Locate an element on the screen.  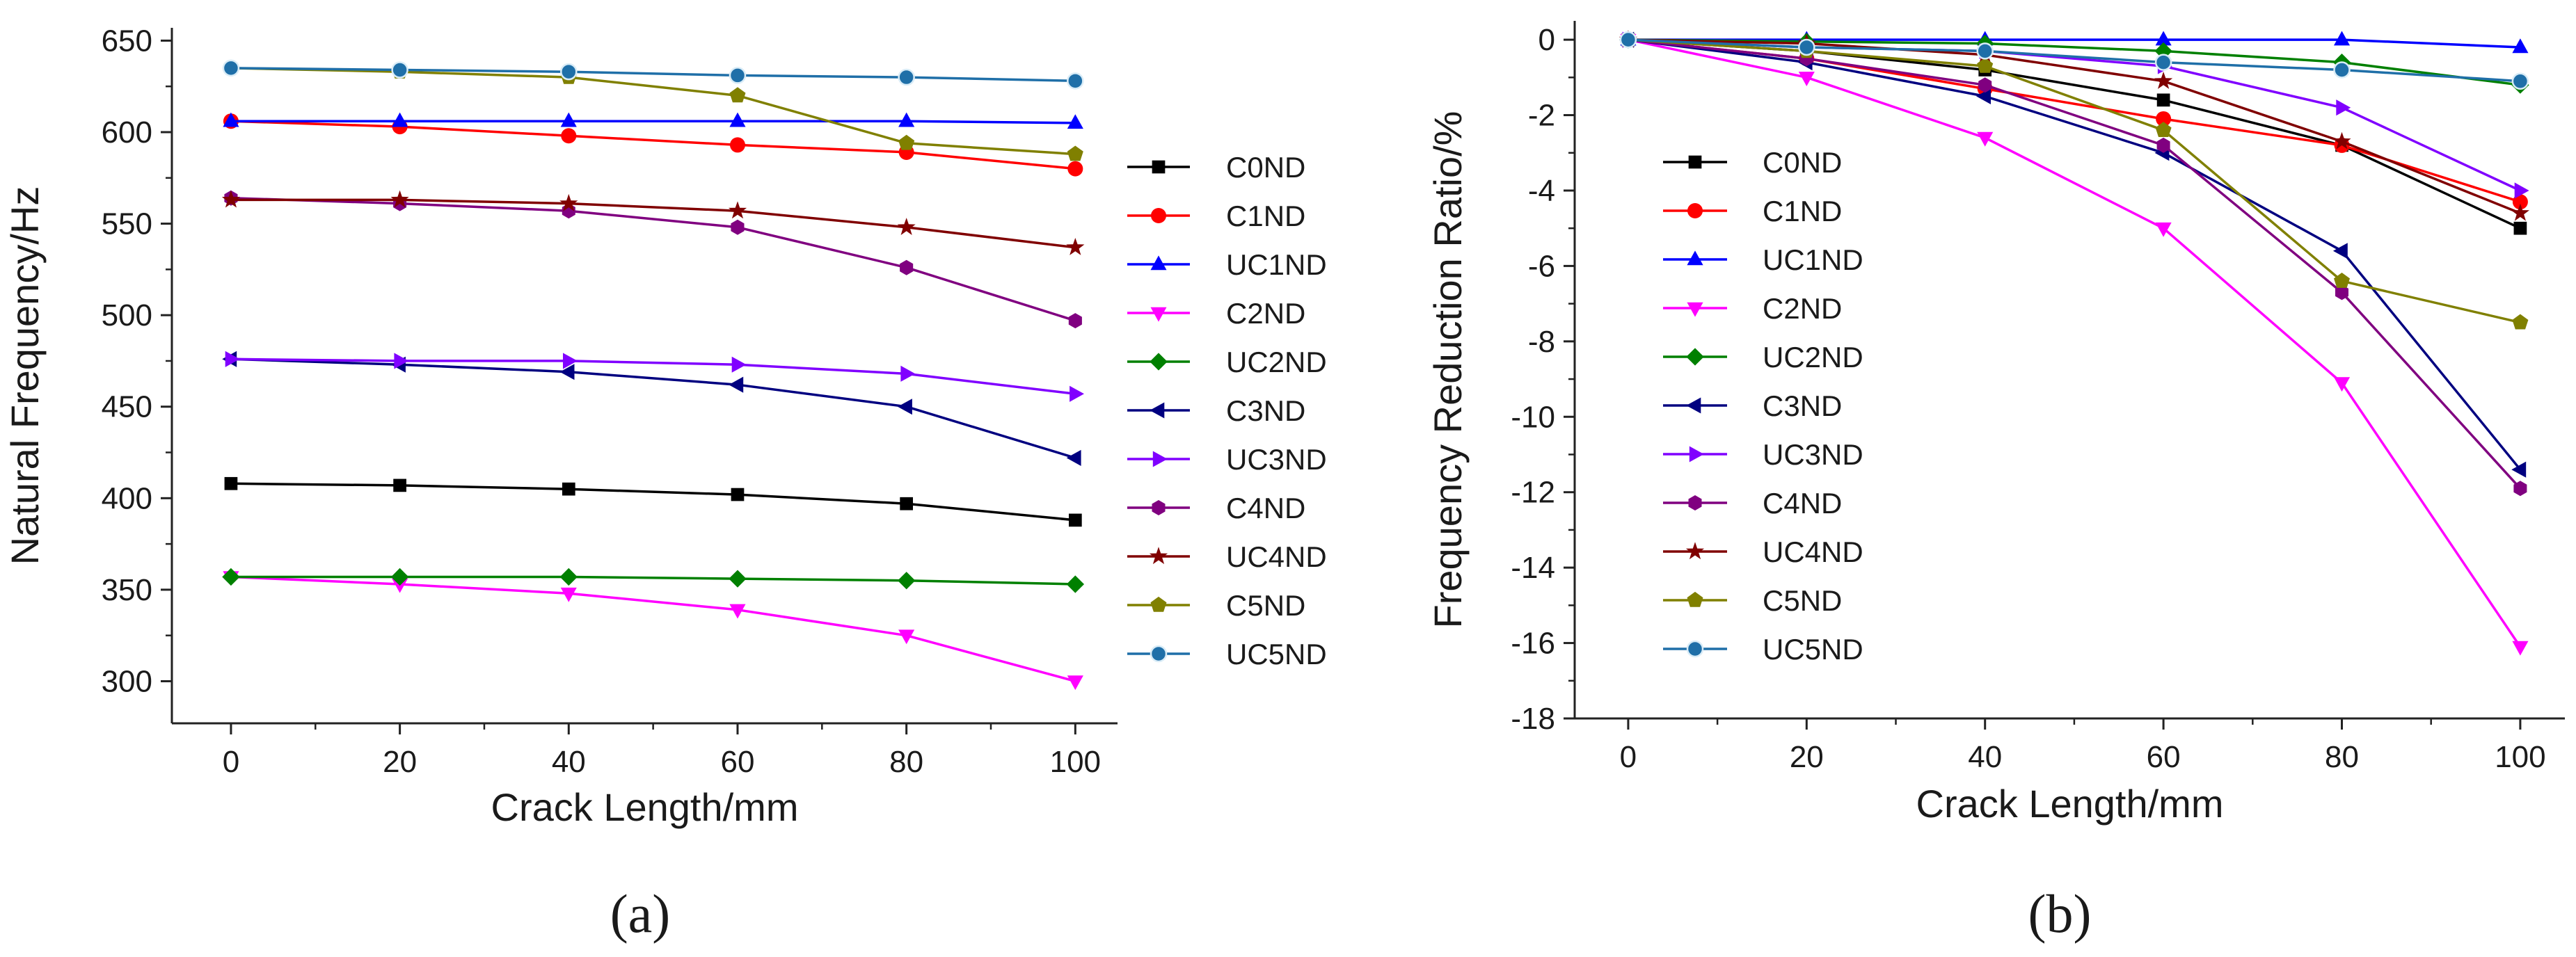
series-uc5nd is located at coordinates (653, 74).